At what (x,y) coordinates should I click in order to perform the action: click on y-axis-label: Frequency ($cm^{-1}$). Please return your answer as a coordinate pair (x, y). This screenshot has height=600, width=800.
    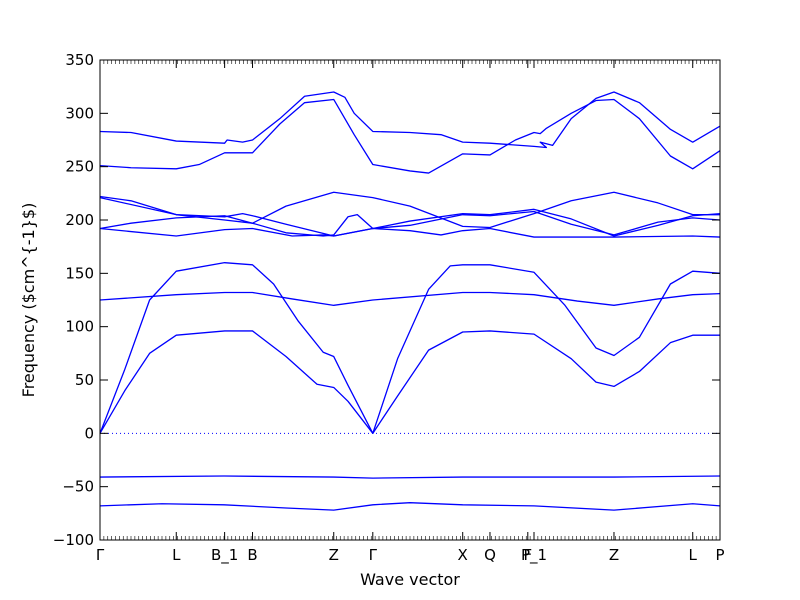
    Looking at the image, I should click on (28, 300).